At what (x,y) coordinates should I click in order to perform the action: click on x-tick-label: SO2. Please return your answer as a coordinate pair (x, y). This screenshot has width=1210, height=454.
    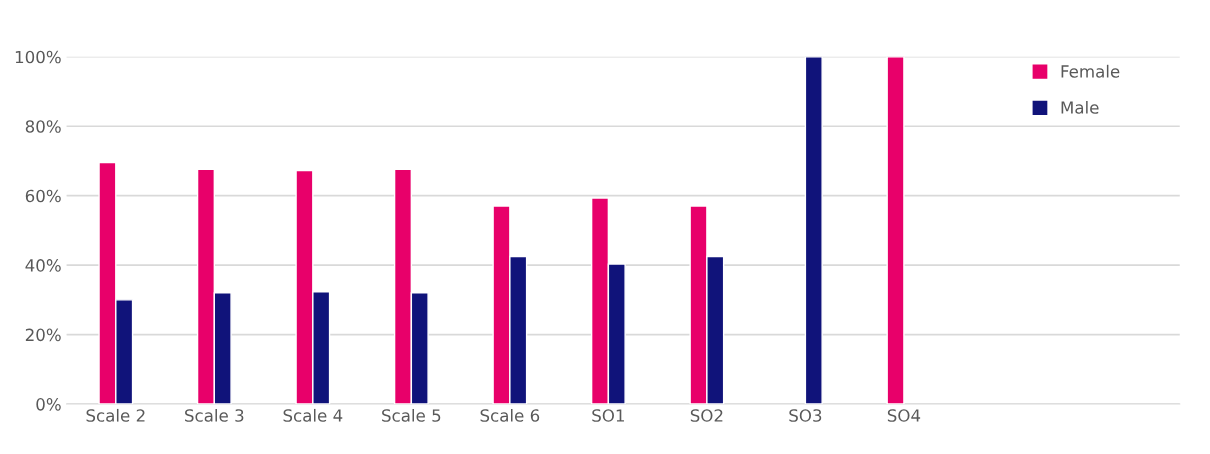
    Looking at the image, I should click on (706, 415).